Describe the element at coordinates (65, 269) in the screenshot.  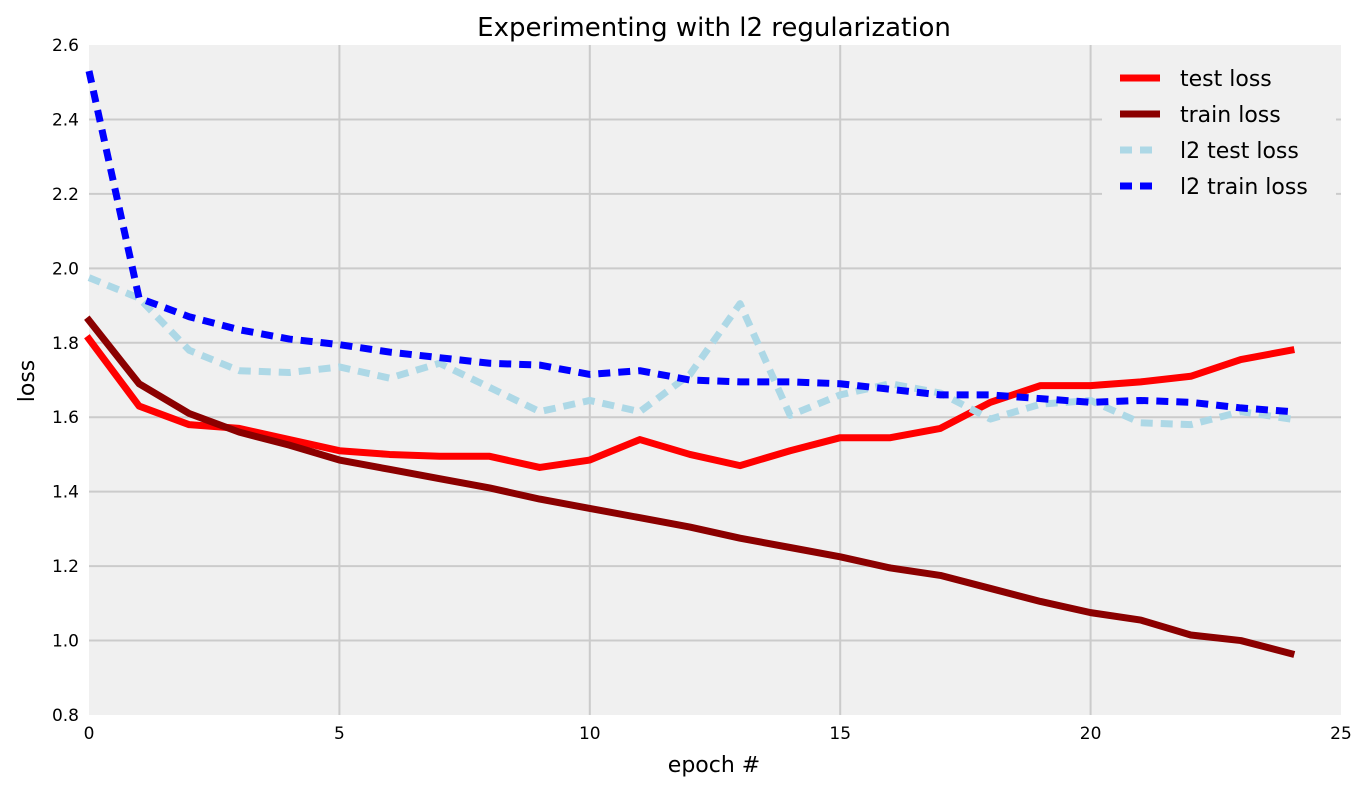
I see `y-tick-label: 2.0` at that location.